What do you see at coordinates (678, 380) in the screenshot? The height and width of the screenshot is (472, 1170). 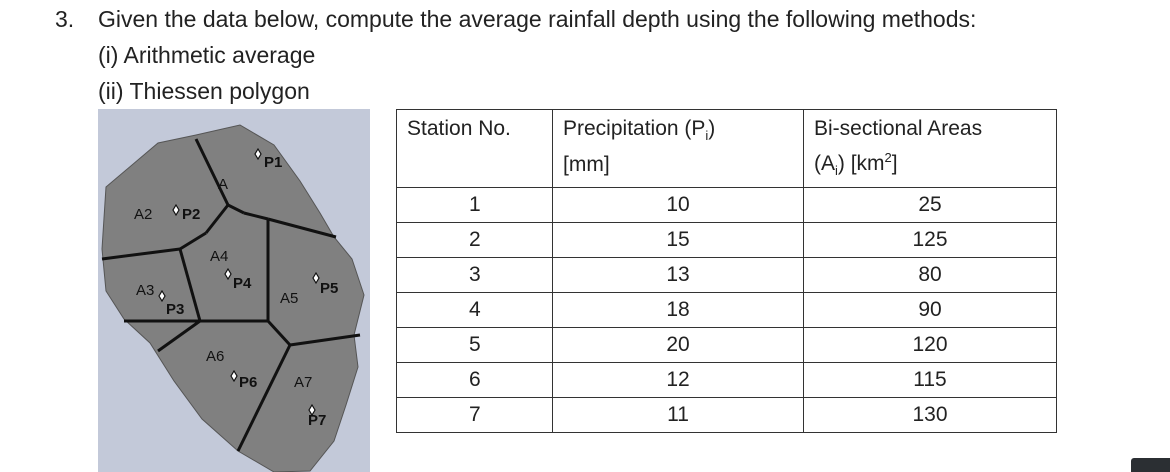 I see `cell-precip: 12` at bounding box center [678, 380].